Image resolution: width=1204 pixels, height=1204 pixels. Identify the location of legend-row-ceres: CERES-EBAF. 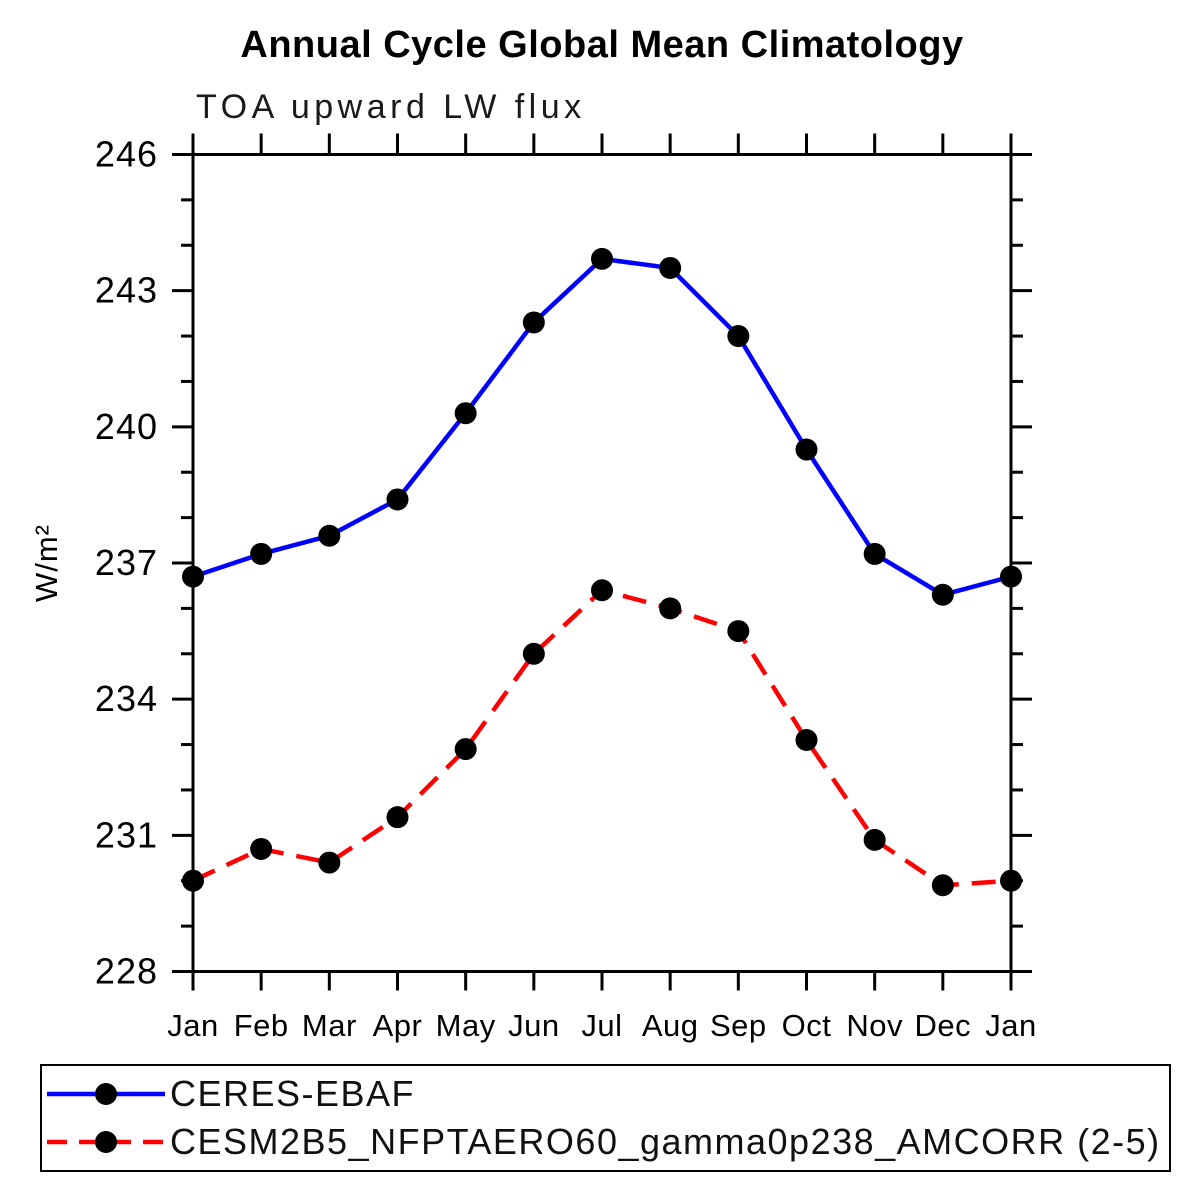
(605, 1094).